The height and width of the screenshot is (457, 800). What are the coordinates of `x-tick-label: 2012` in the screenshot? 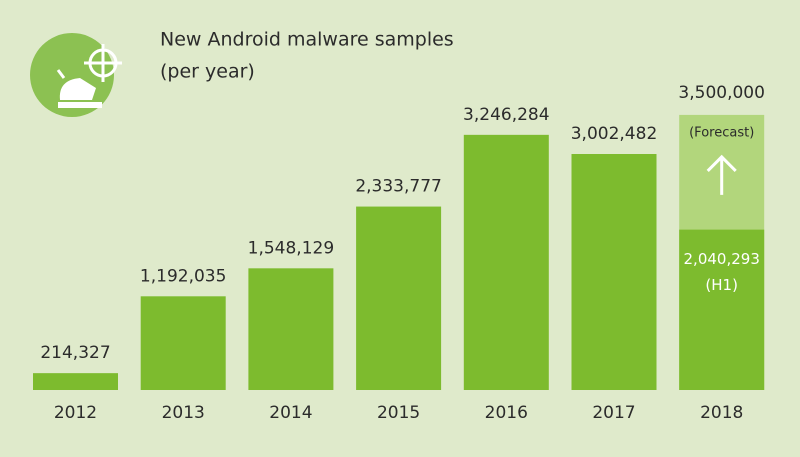 It's located at (75, 413).